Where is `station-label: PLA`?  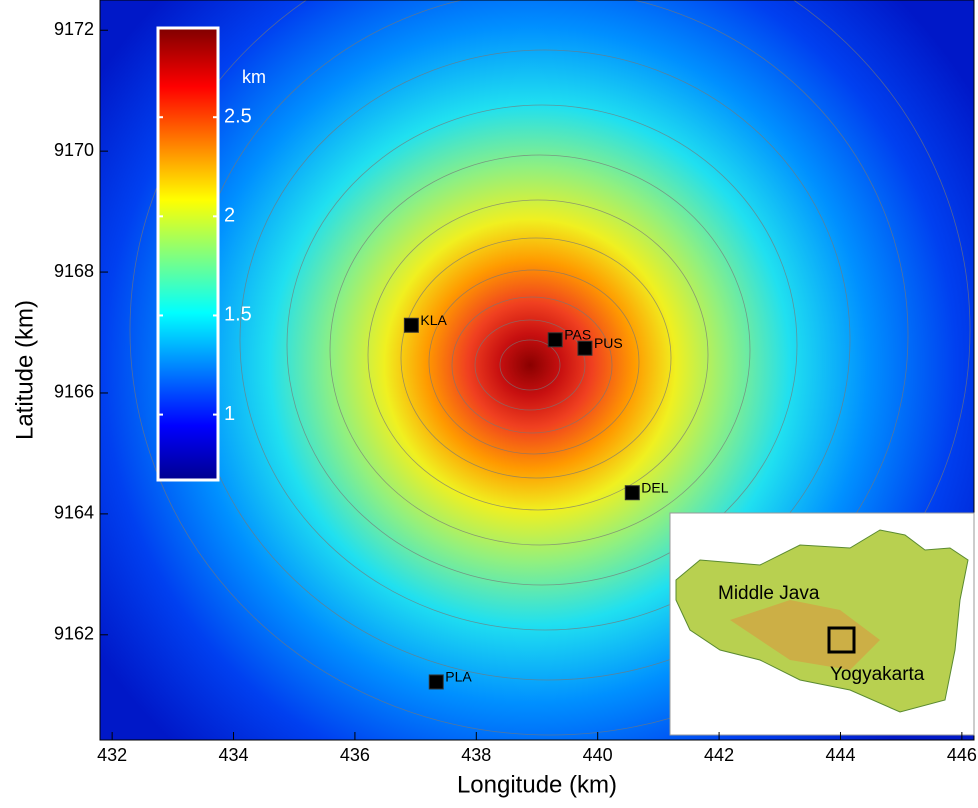
station-label: PLA is located at coordinates (458, 677).